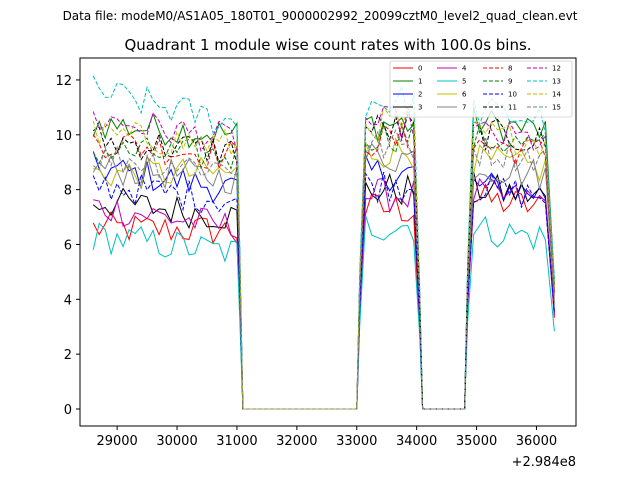 This screenshot has width=640, height=480. I want to click on legend-label-7: 7, so click(464, 108).